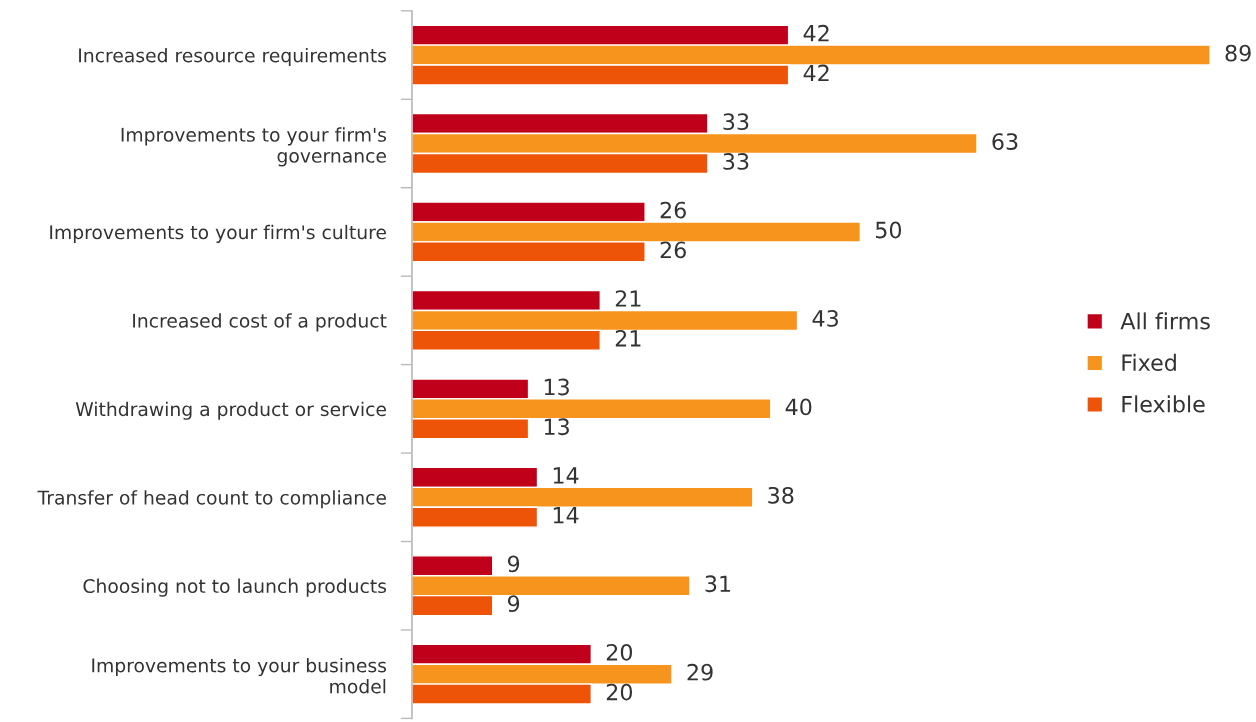 This screenshot has width=1256, height=722. I want to click on data-label: 38, so click(781, 495).